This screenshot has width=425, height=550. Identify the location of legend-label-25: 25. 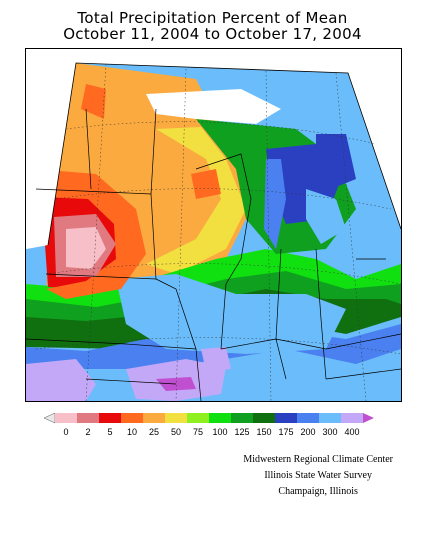
(154, 432).